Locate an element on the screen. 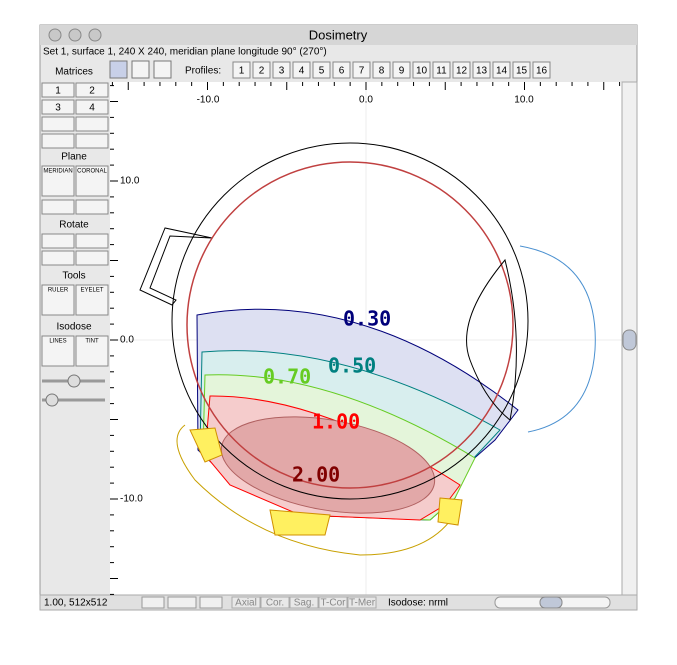 The height and width of the screenshot is (665, 677). isodose-label: 0.50 is located at coordinates (352, 366).